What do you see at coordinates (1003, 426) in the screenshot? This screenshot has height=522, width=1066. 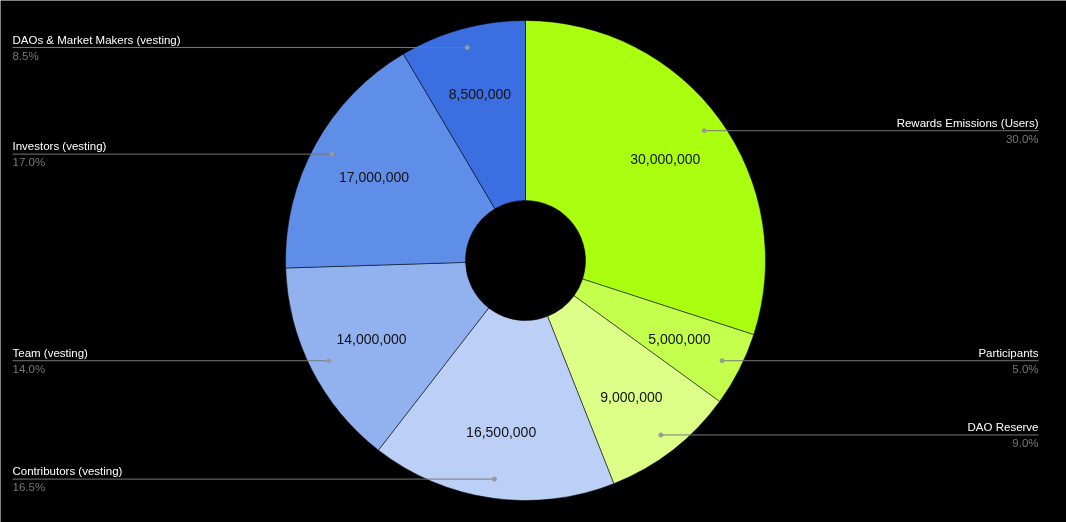 I see `slice-label: DAO Reserve` at bounding box center [1003, 426].